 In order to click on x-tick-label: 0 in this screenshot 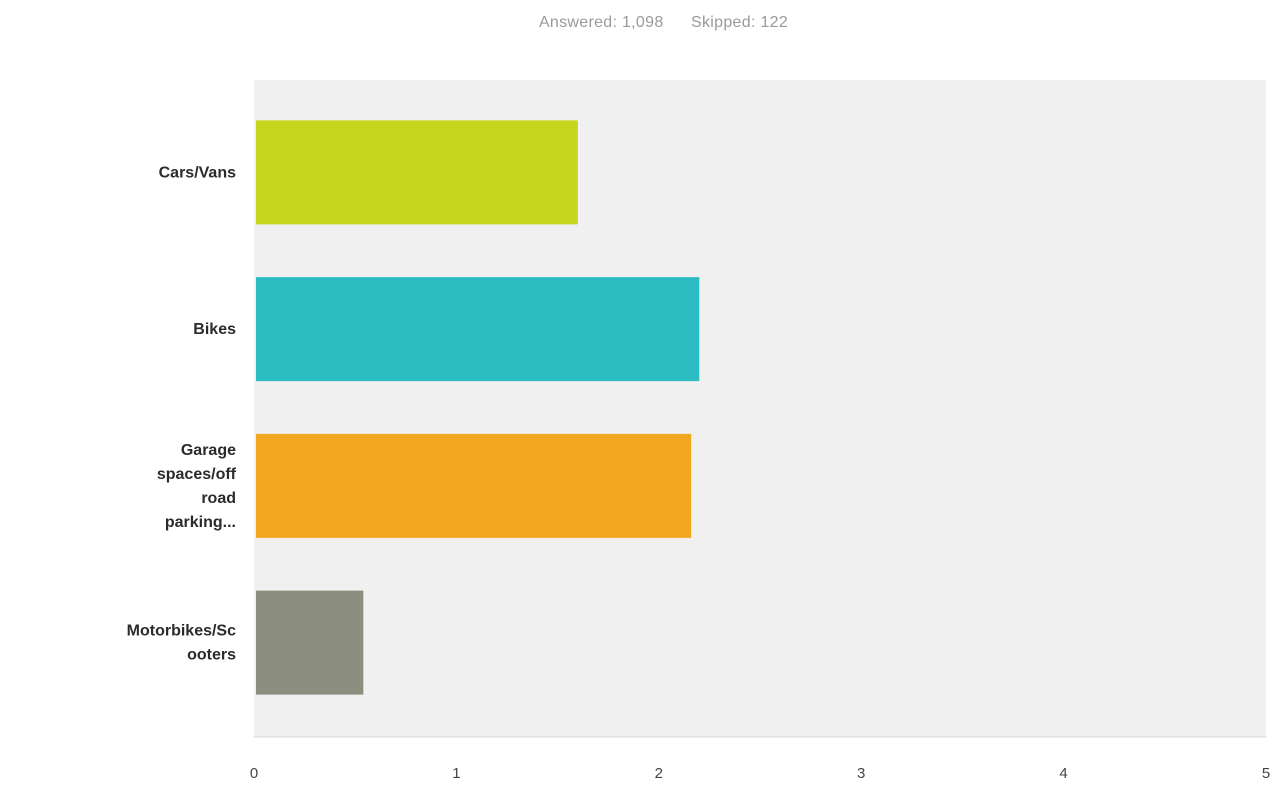, I will do `click(254, 773)`.